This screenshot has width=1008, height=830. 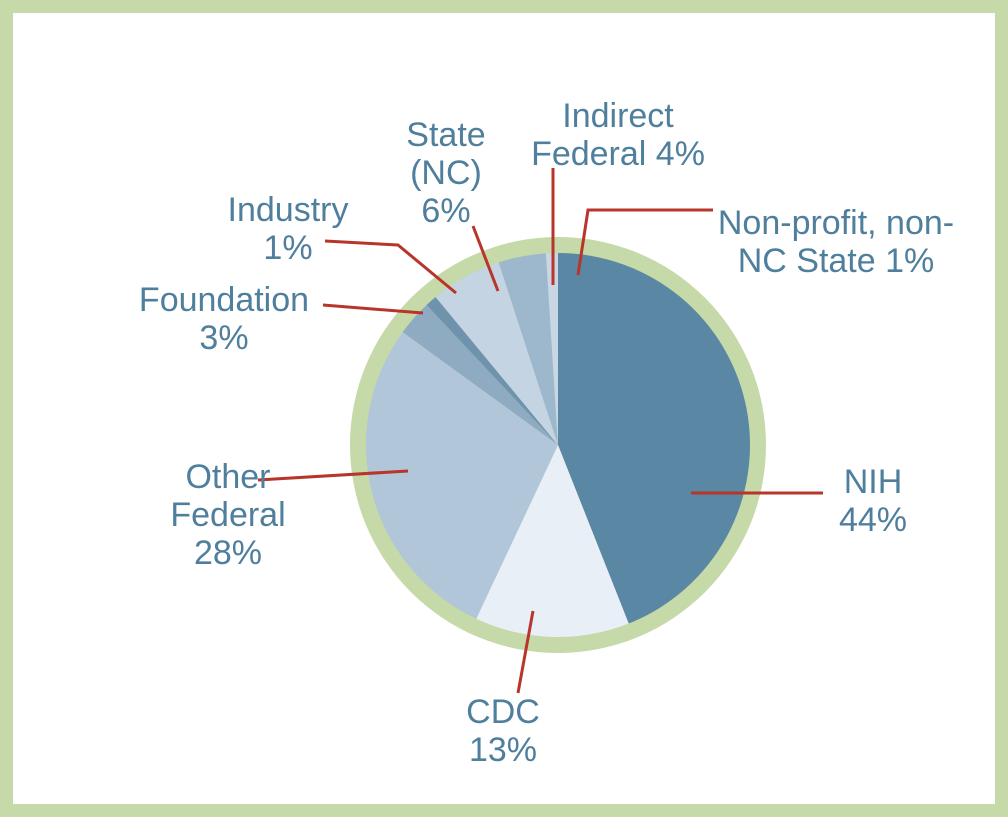 I want to click on slice-label: State (NC) 6%, so click(x=446, y=173).